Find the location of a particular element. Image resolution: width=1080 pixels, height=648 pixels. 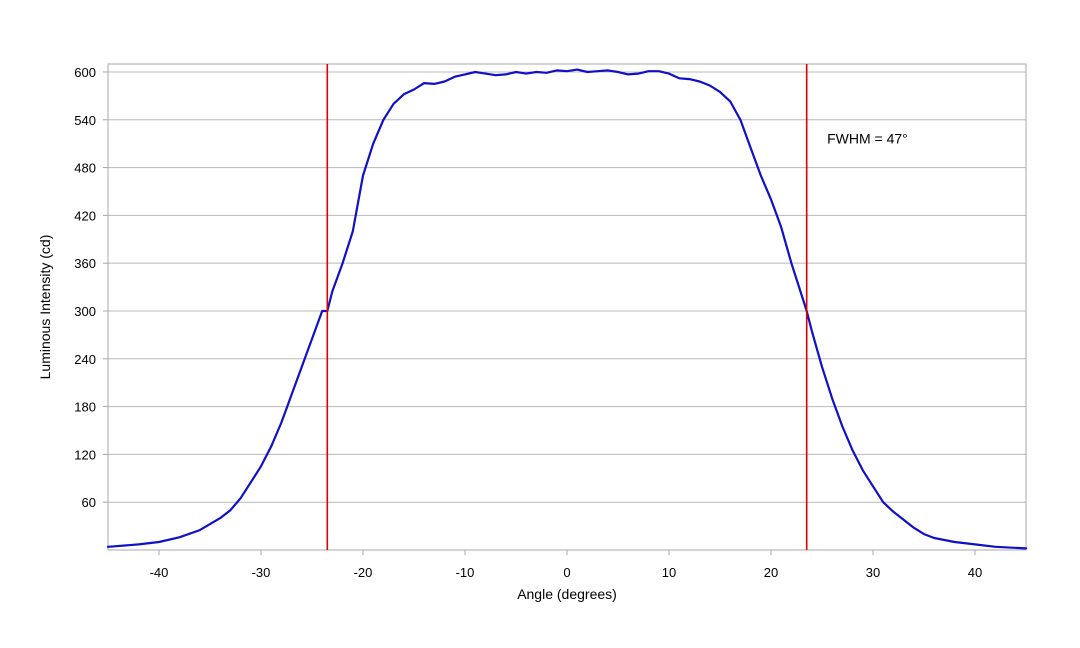

x-axis-title: Angle (degrees) is located at coordinates (567, 594).